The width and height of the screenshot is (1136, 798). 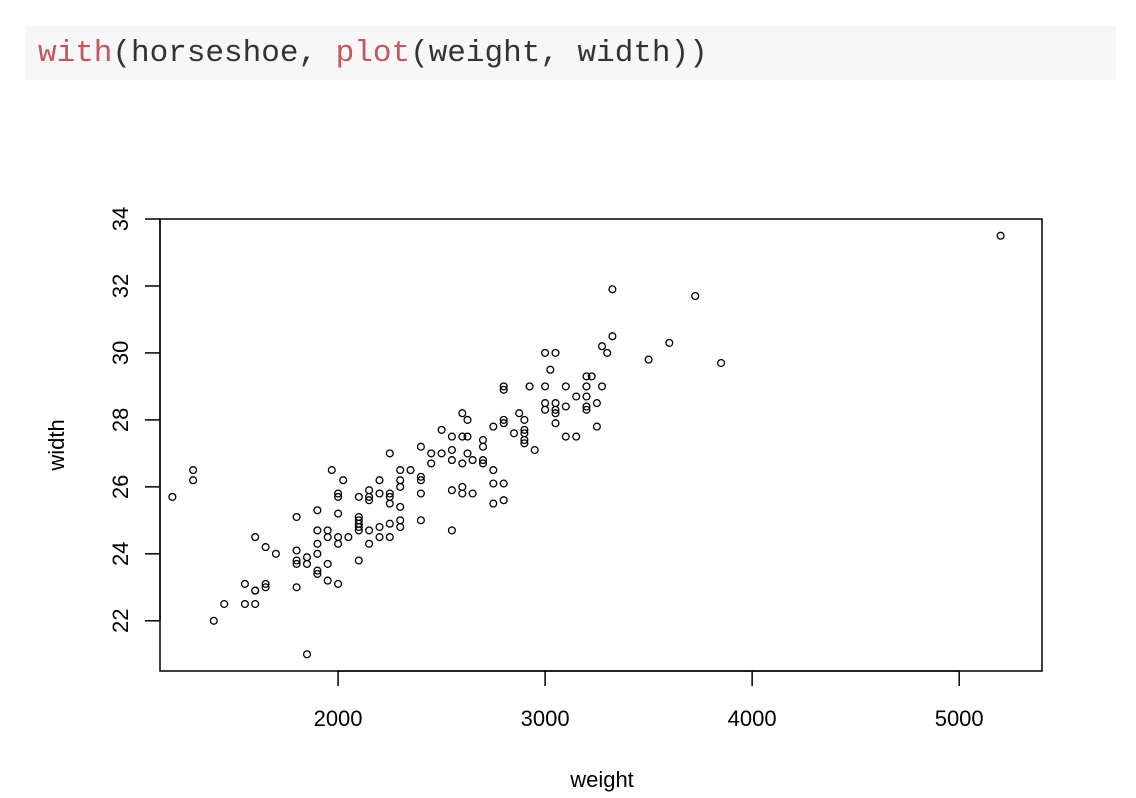 What do you see at coordinates (120, 286) in the screenshot?
I see `y-tick-label: 32` at bounding box center [120, 286].